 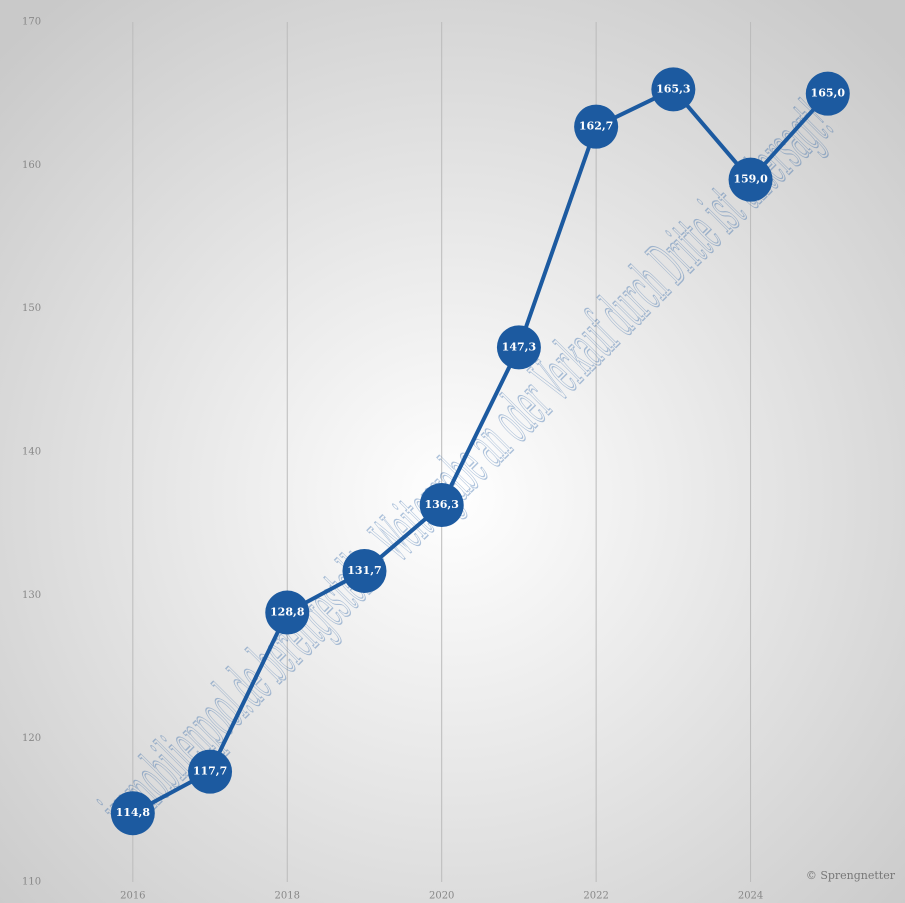 What do you see at coordinates (595, 896) in the screenshot?
I see `x-tick-label: 2022` at bounding box center [595, 896].